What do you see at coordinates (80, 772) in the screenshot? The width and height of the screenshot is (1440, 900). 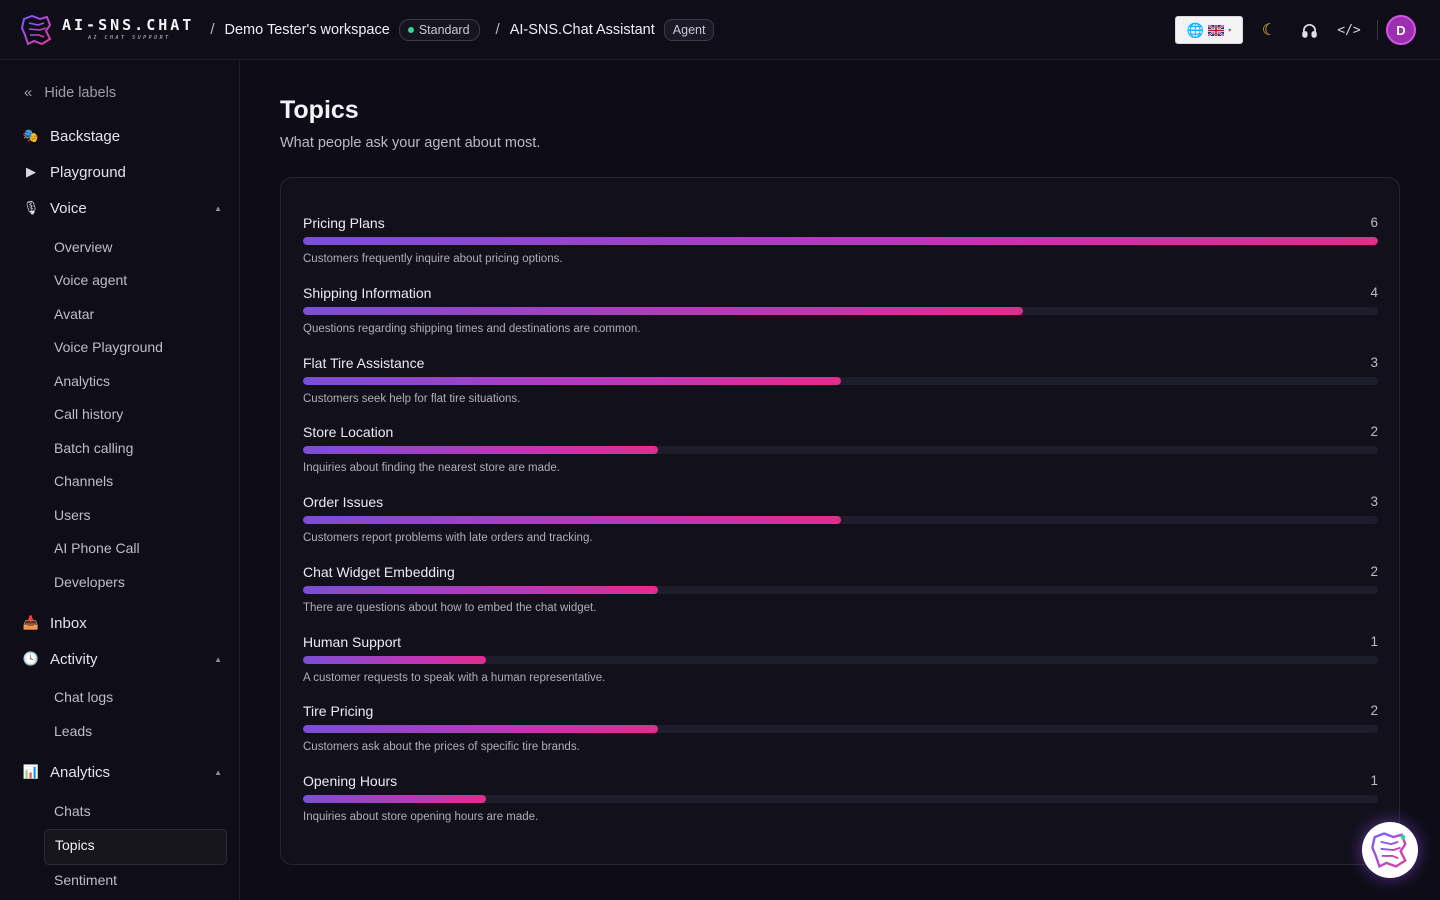 I see `sidebar-item-label: Analytics` at bounding box center [80, 772].